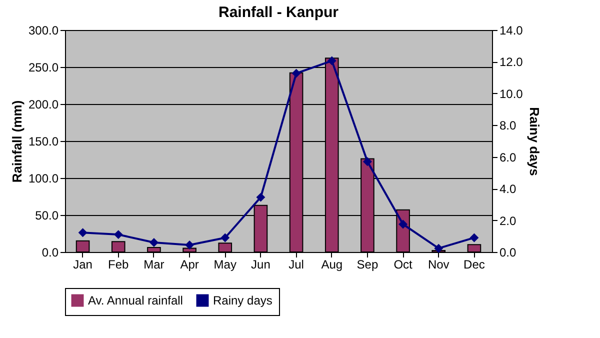 This screenshot has height=338, width=600. What do you see at coordinates (508, 253) in the screenshot?
I see `y2-tick-label: 0.0` at bounding box center [508, 253].